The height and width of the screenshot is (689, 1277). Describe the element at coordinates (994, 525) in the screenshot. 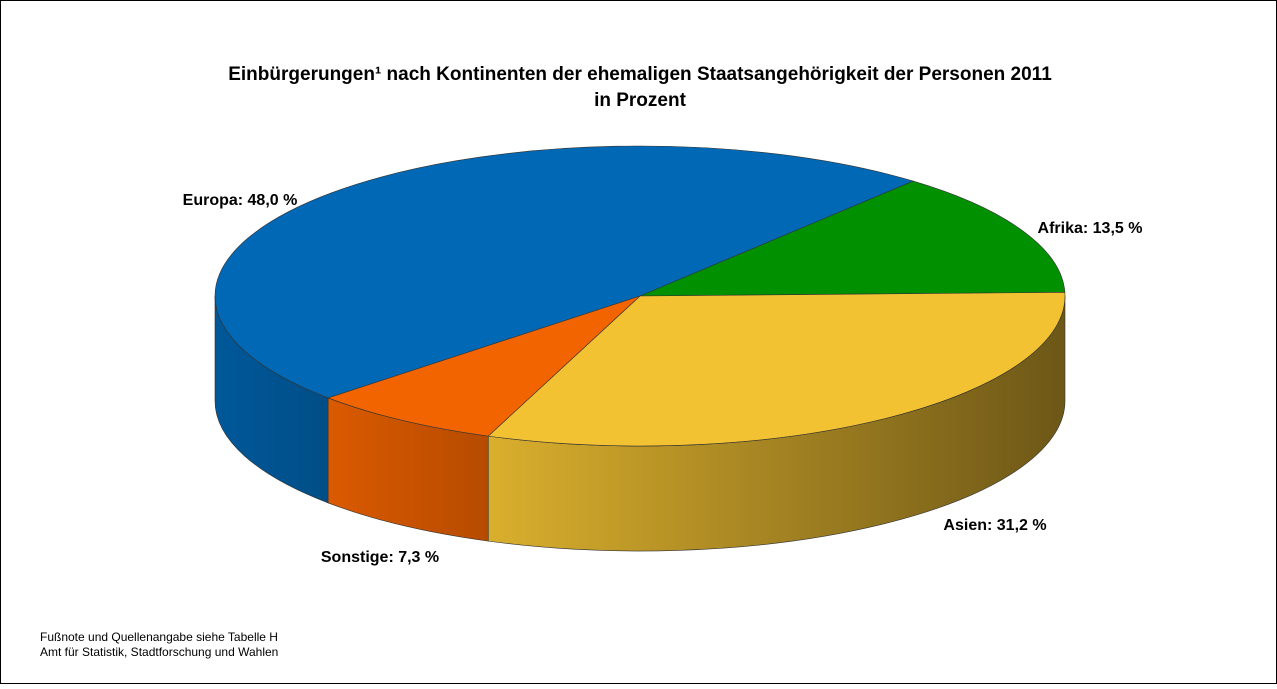

I see `slice-label: Asien: 31,2 %` at that location.